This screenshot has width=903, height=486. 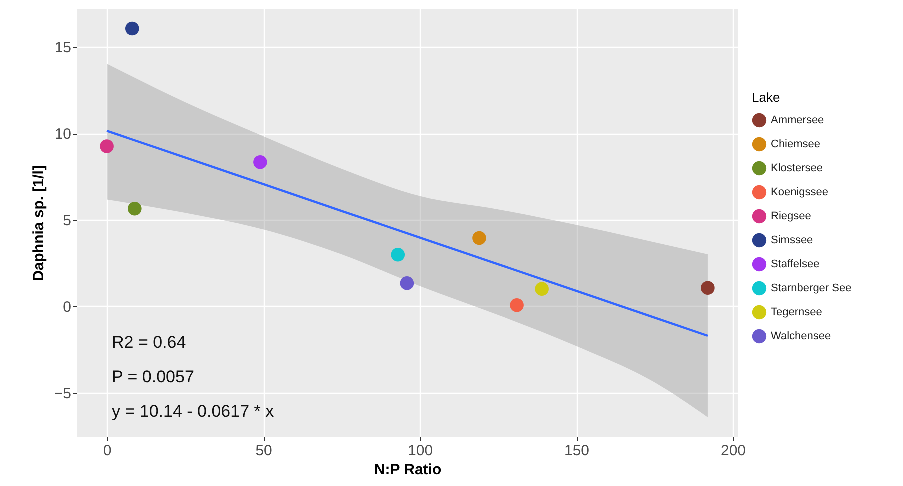 I want to click on legend-label: Staffelsee, so click(x=795, y=264).